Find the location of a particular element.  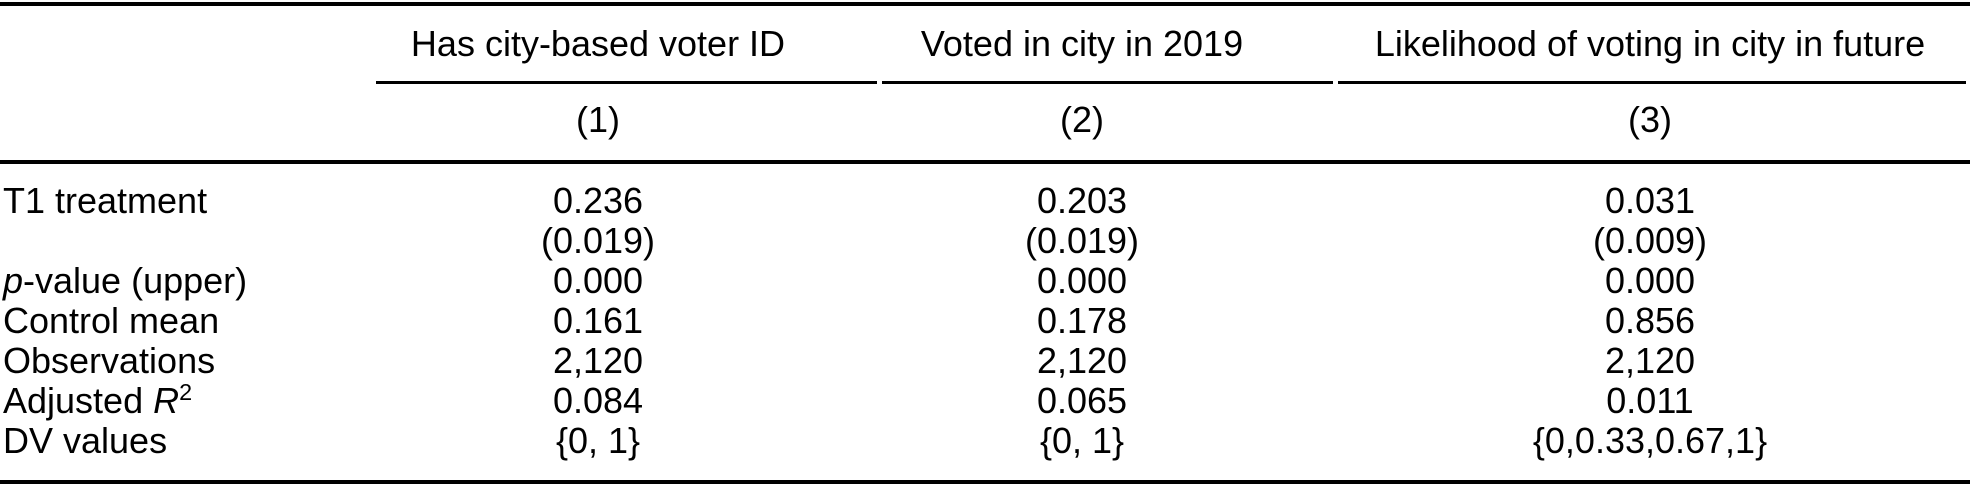

row-label: T1 treatment is located at coordinates (105, 200).